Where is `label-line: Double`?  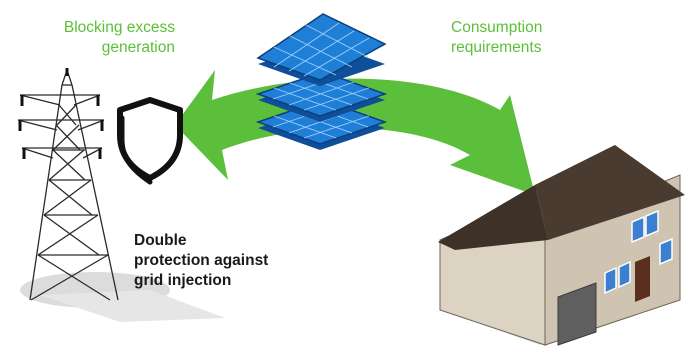 label-line: Double is located at coordinates (160, 240).